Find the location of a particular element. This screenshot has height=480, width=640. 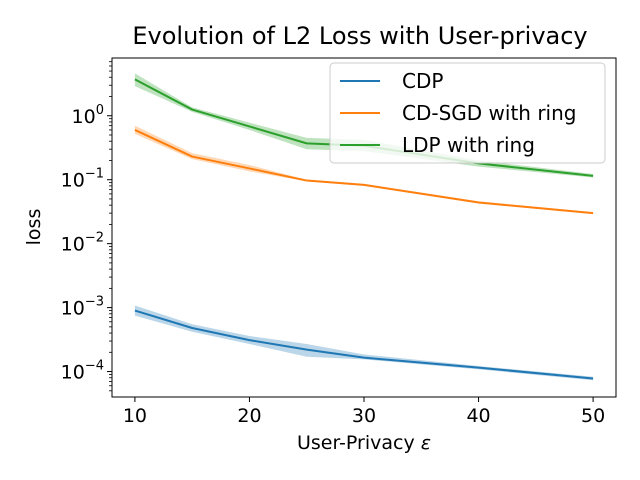

line-cd-sgd-with-ring is located at coordinates (364, 172).